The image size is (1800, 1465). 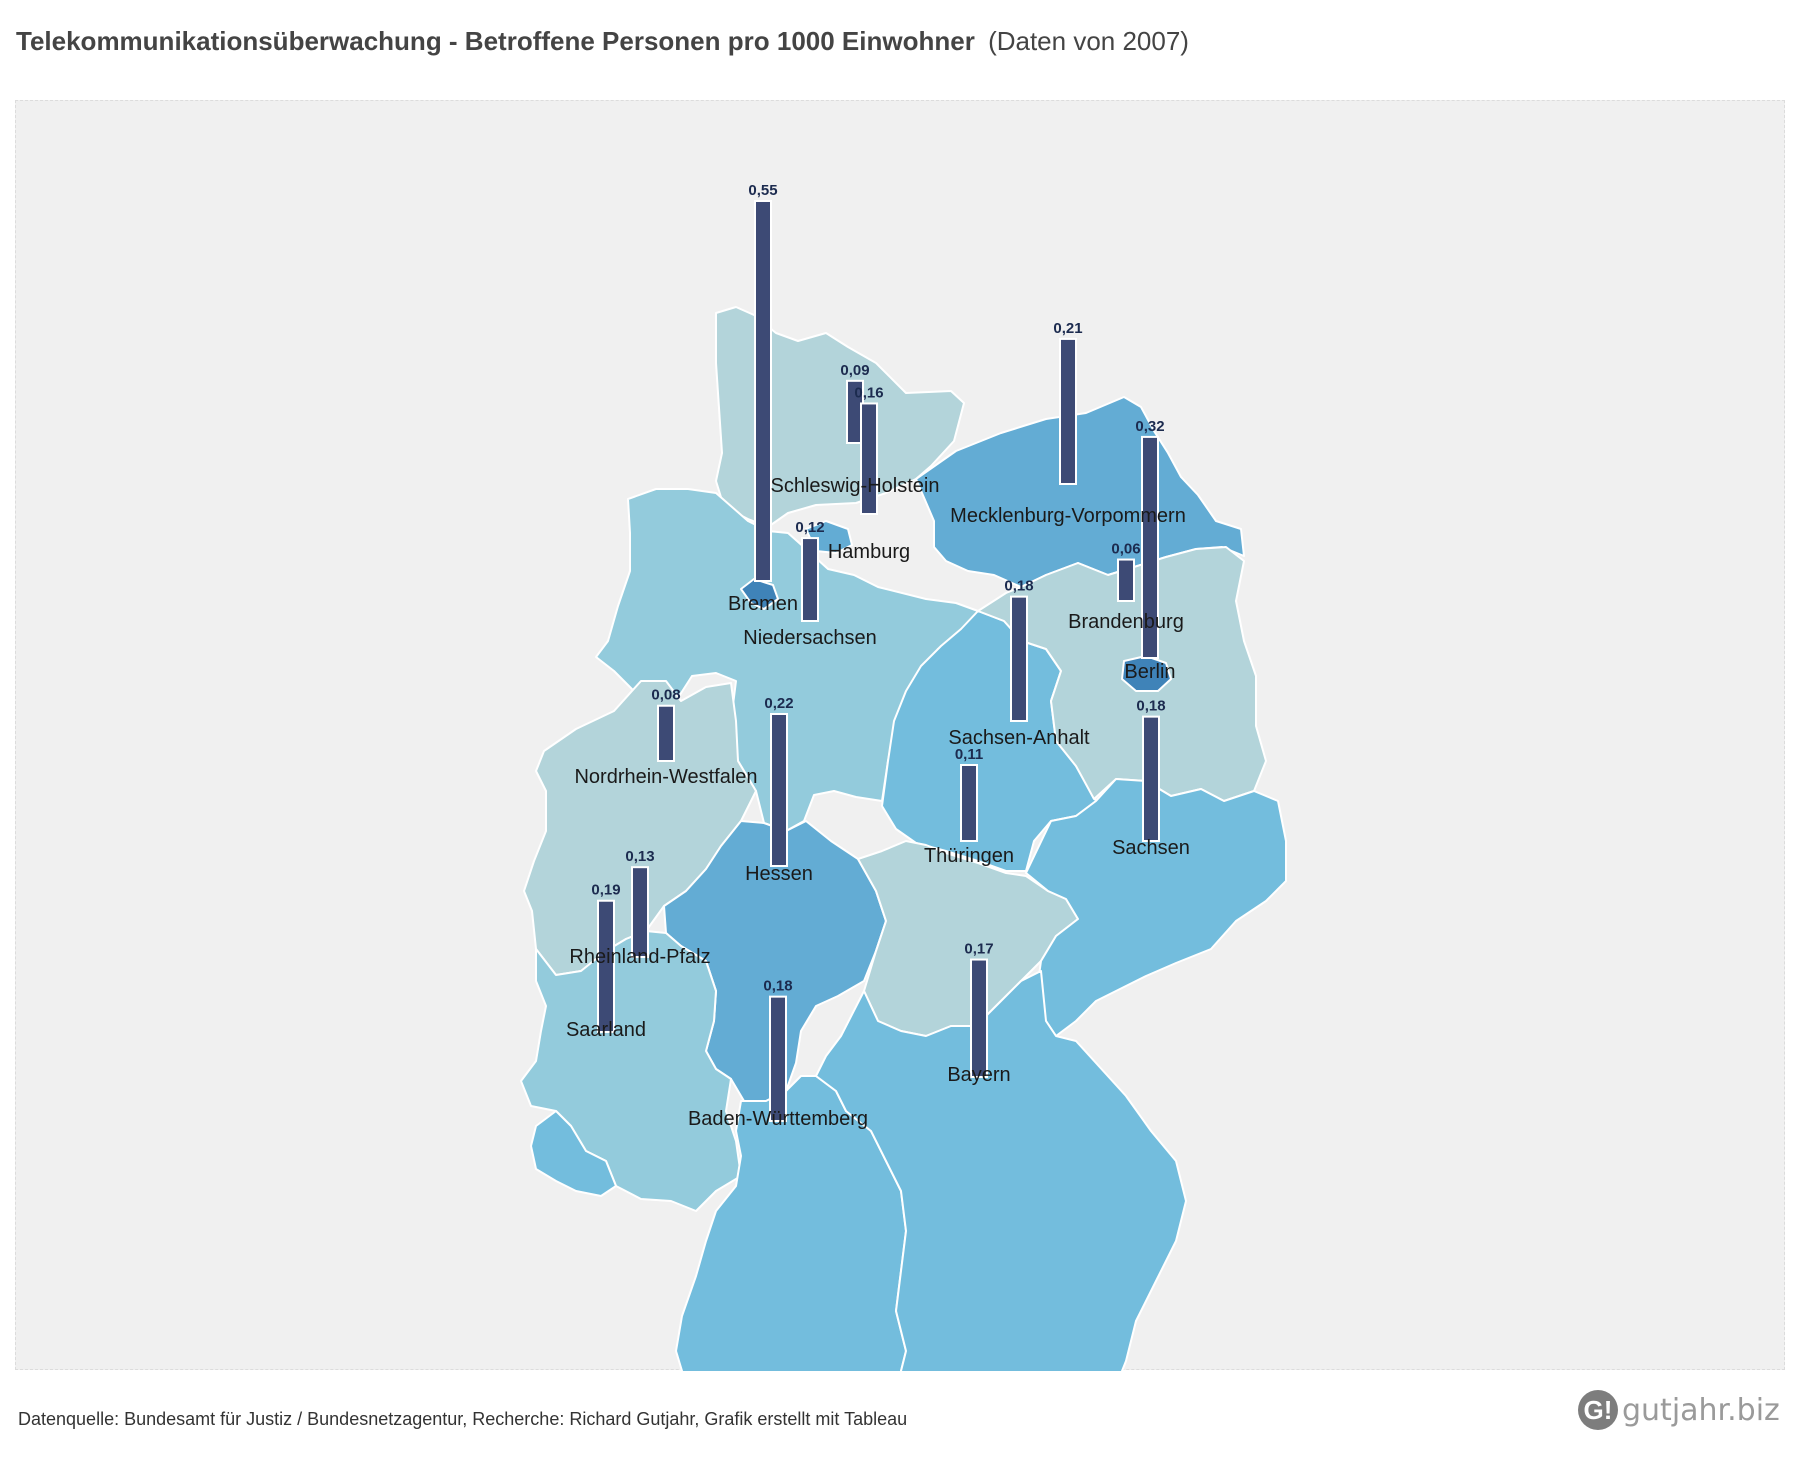 What do you see at coordinates (1019, 658) in the screenshot?
I see `bar-sachsen-anhalt` at bounding box center [1019, 658].